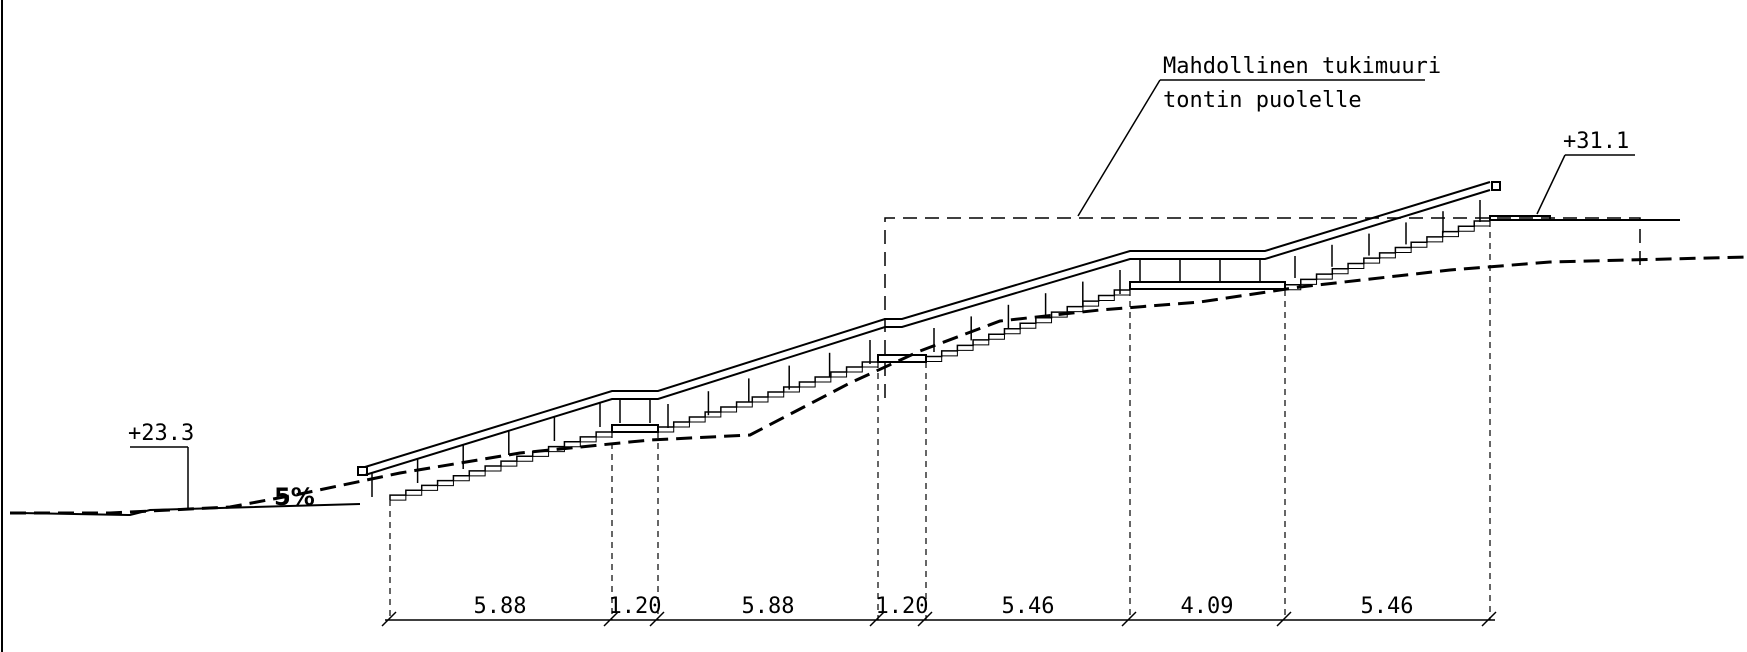 The image size is (1747, 652). I want to click on annotation-line-1: Mahdollinen tukimuuri, so click(1302, 66).